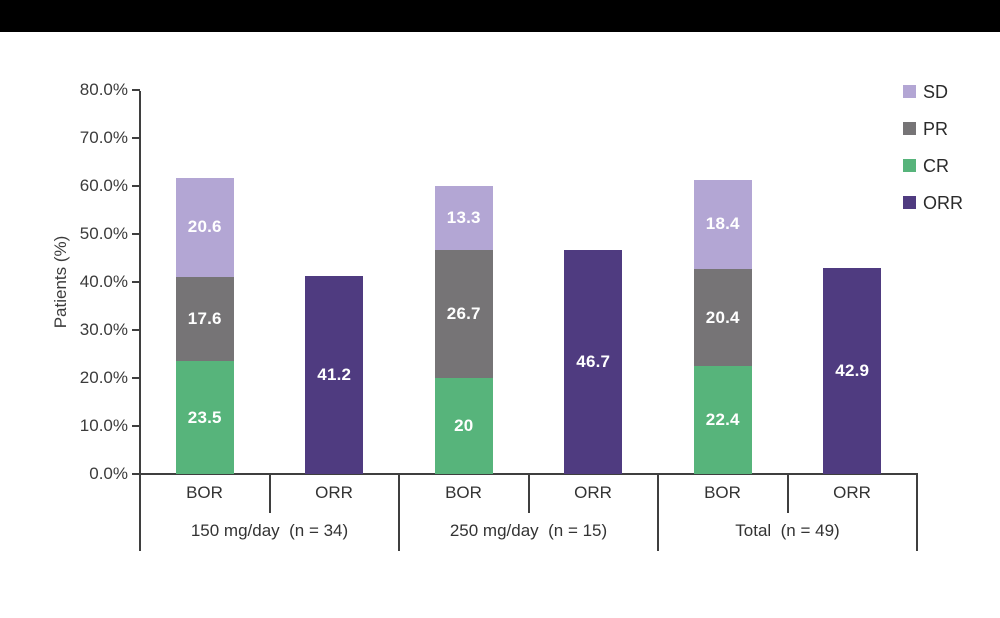 This screenshot has width=1000, height=618. I want to click on bar-value-label: 26.7, so click(463, 313).